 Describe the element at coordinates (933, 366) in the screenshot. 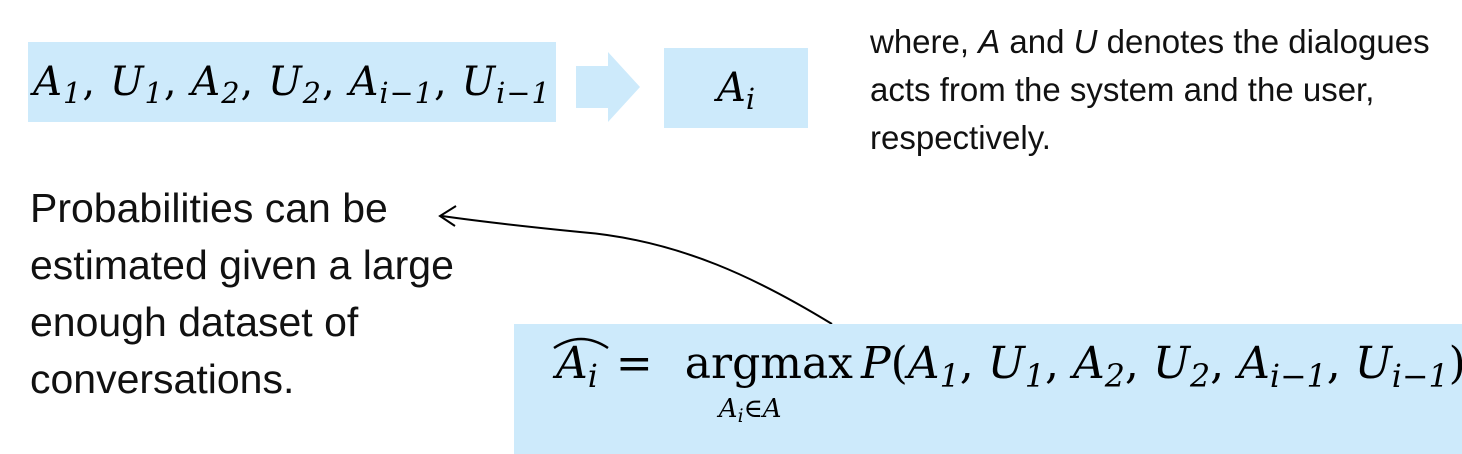

I see `argument-term: A1` at that location.